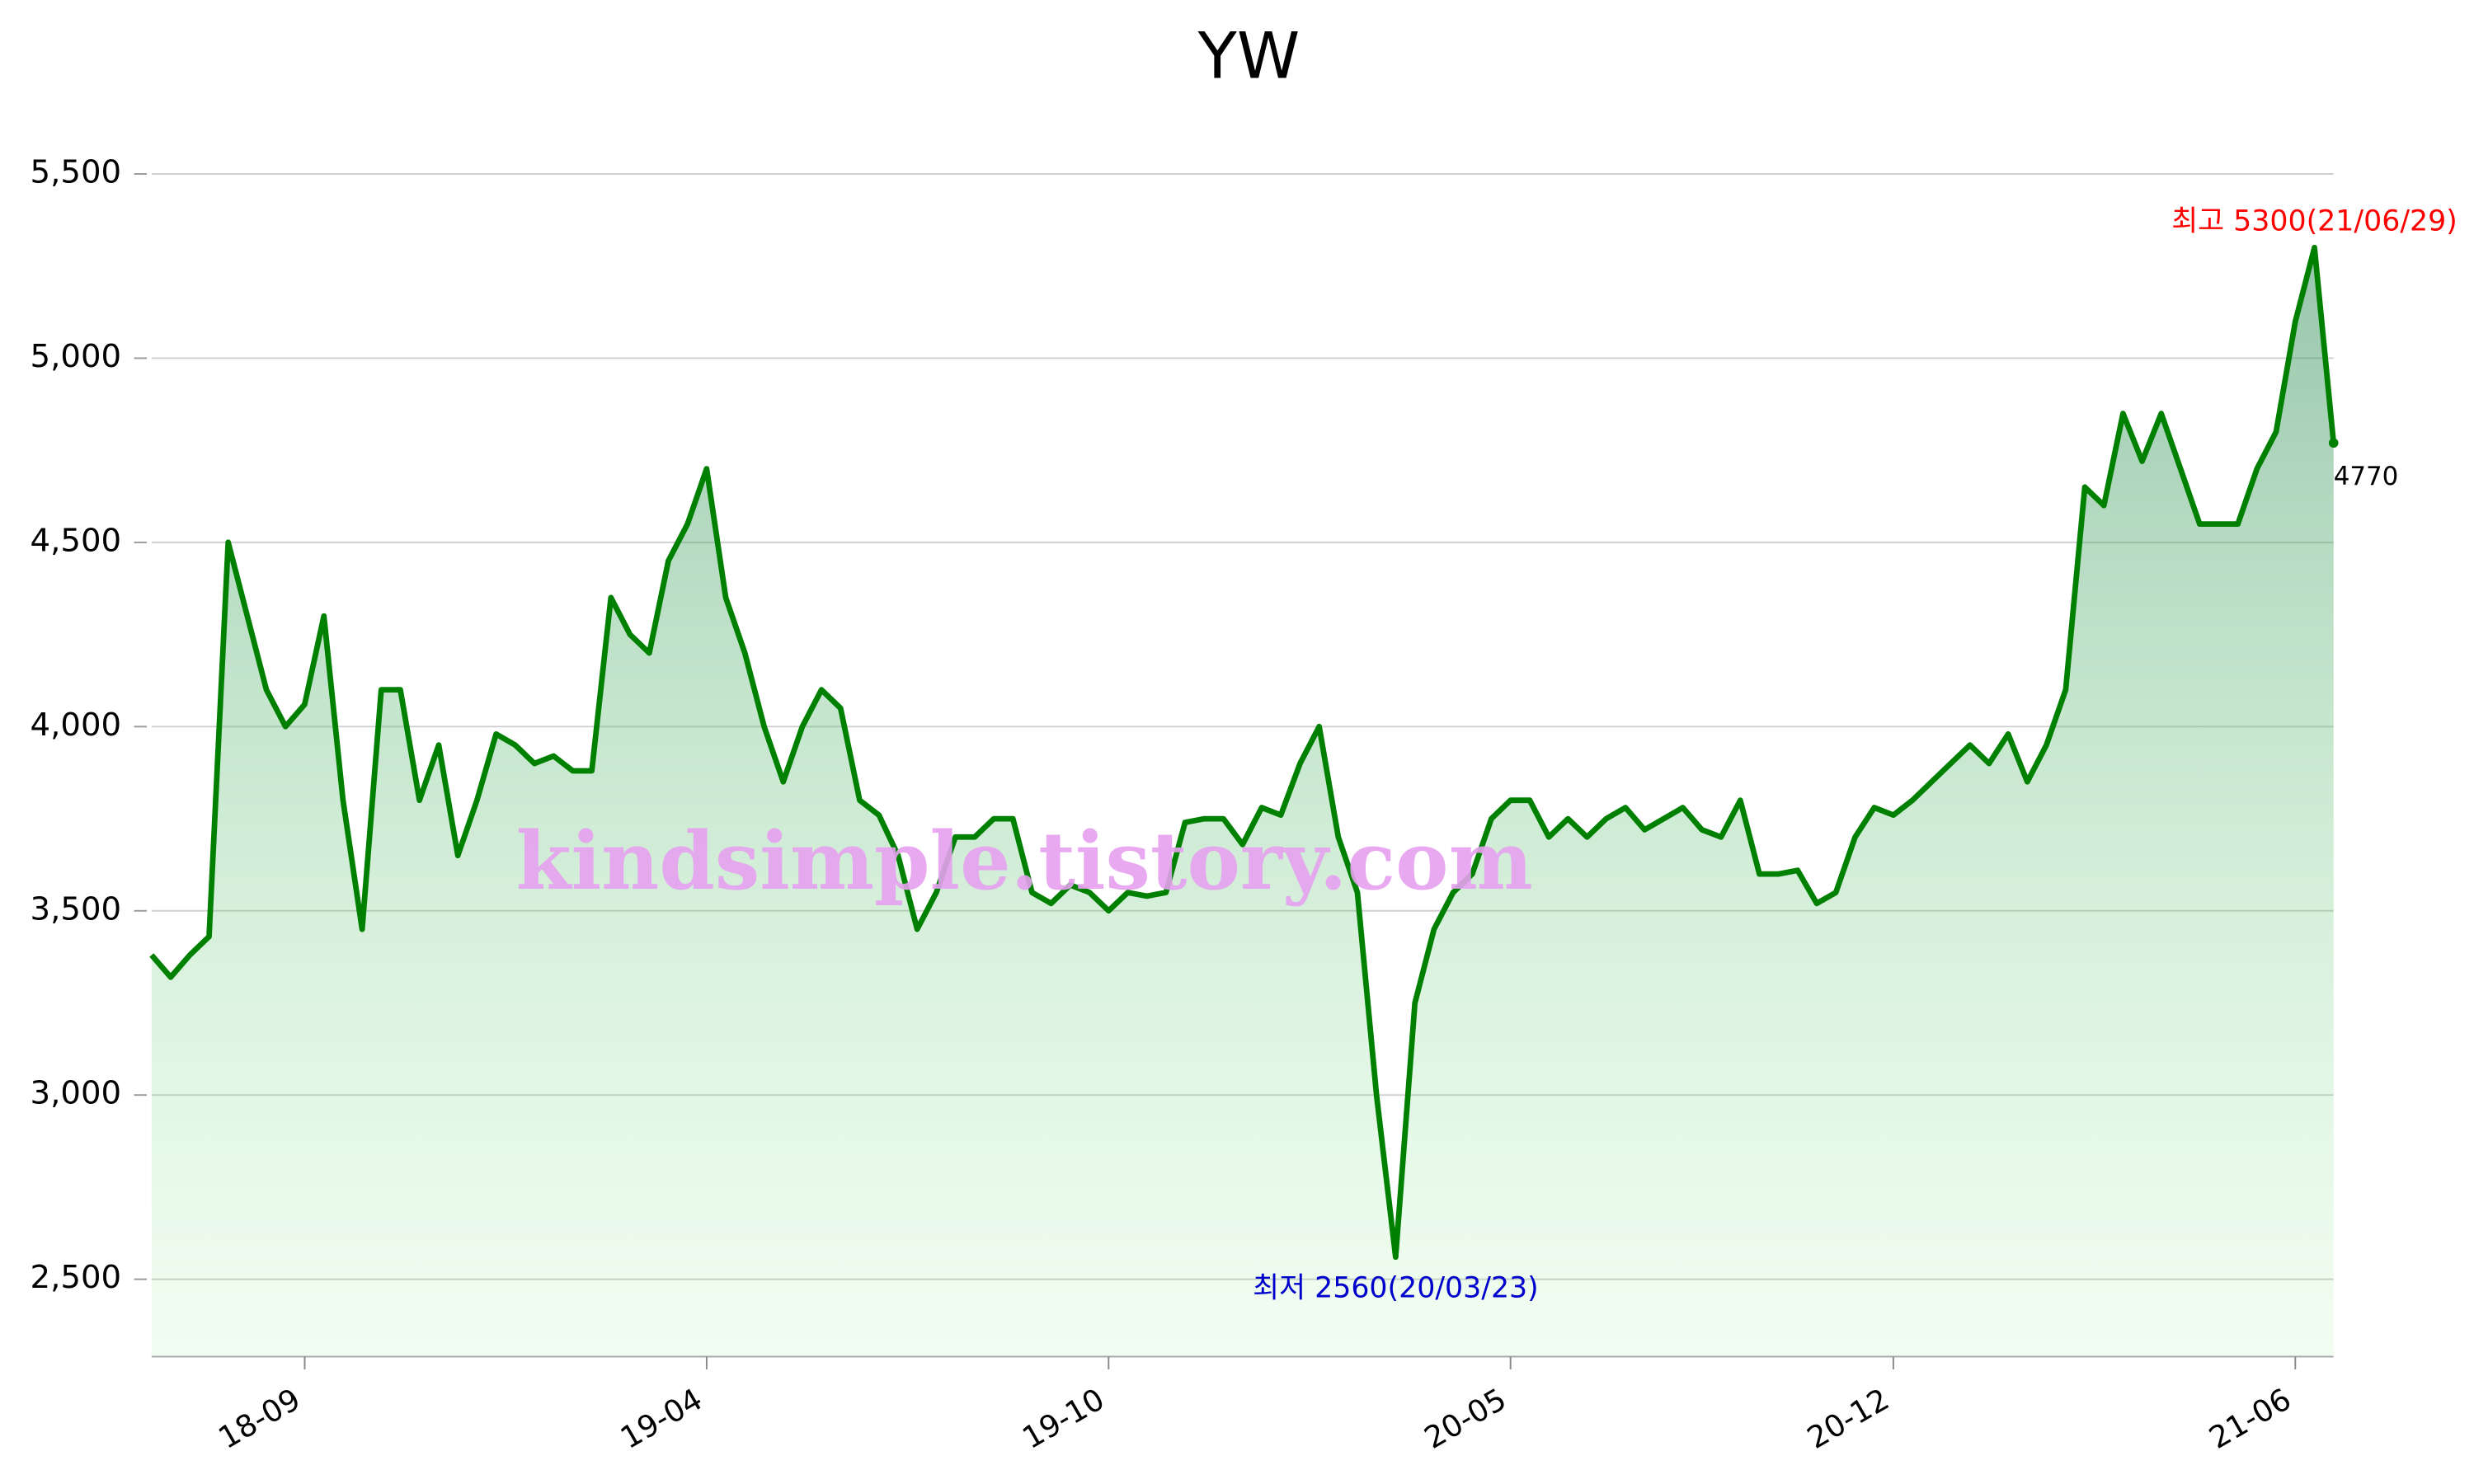 The width and height of the screenshot is (2474, 1484). I want to click on x-tick-label: 18-09, so click(260, 1418).